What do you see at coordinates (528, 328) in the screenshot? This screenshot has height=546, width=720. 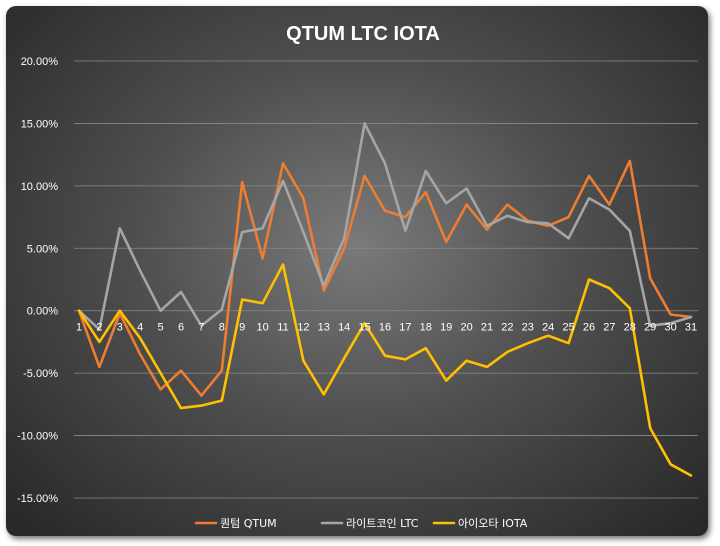 I see `x-tick-label: 23` at bounding box center [528, 328].